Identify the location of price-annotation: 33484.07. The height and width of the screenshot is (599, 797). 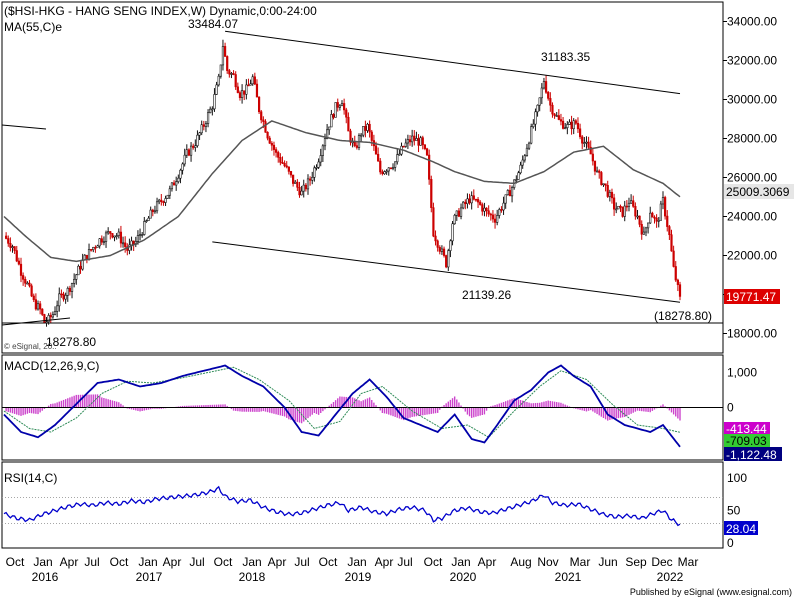
(213, 24).